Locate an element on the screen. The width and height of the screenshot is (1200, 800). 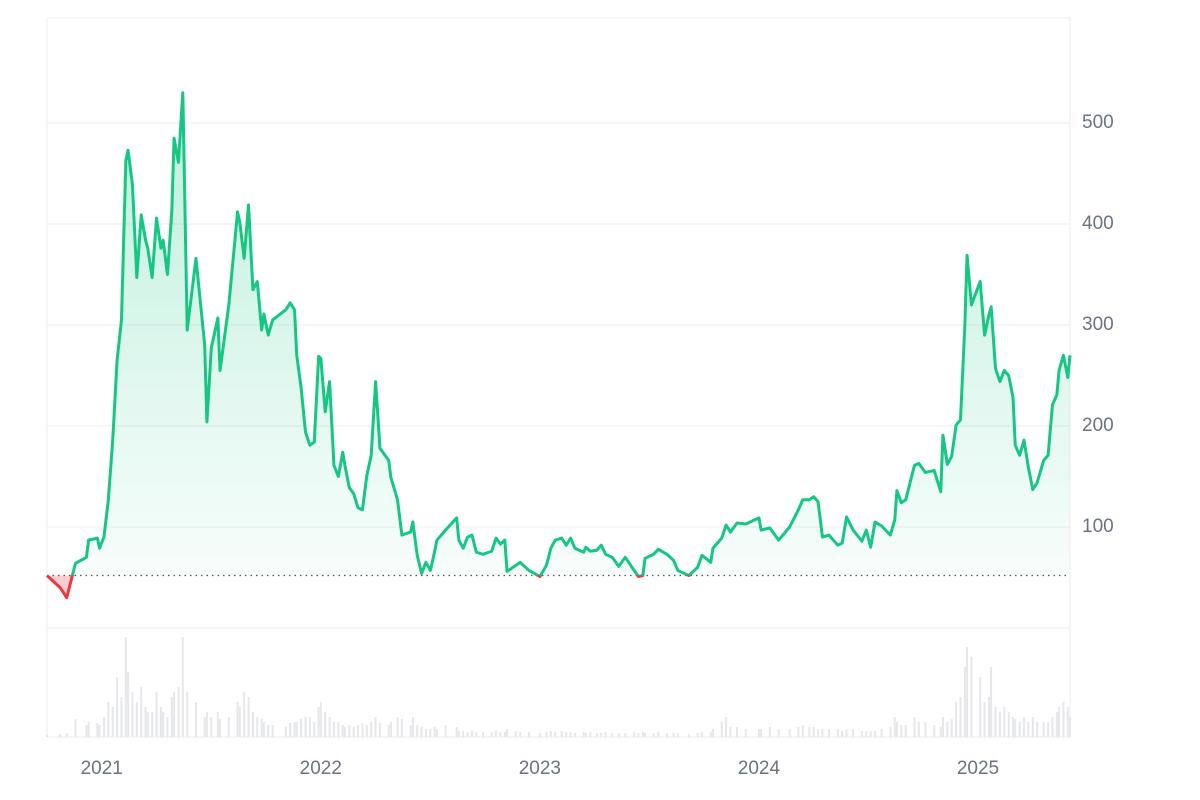
y-tick-label: 200 is located at coordinates (1098, 425).